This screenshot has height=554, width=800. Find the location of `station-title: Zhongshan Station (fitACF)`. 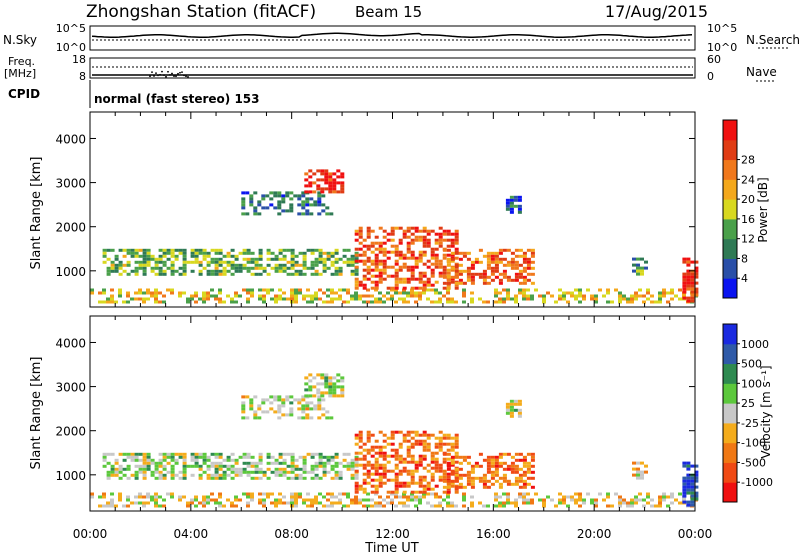

station-title: Zhongshan Station (fitACF) is located at coordinates (201, 12).